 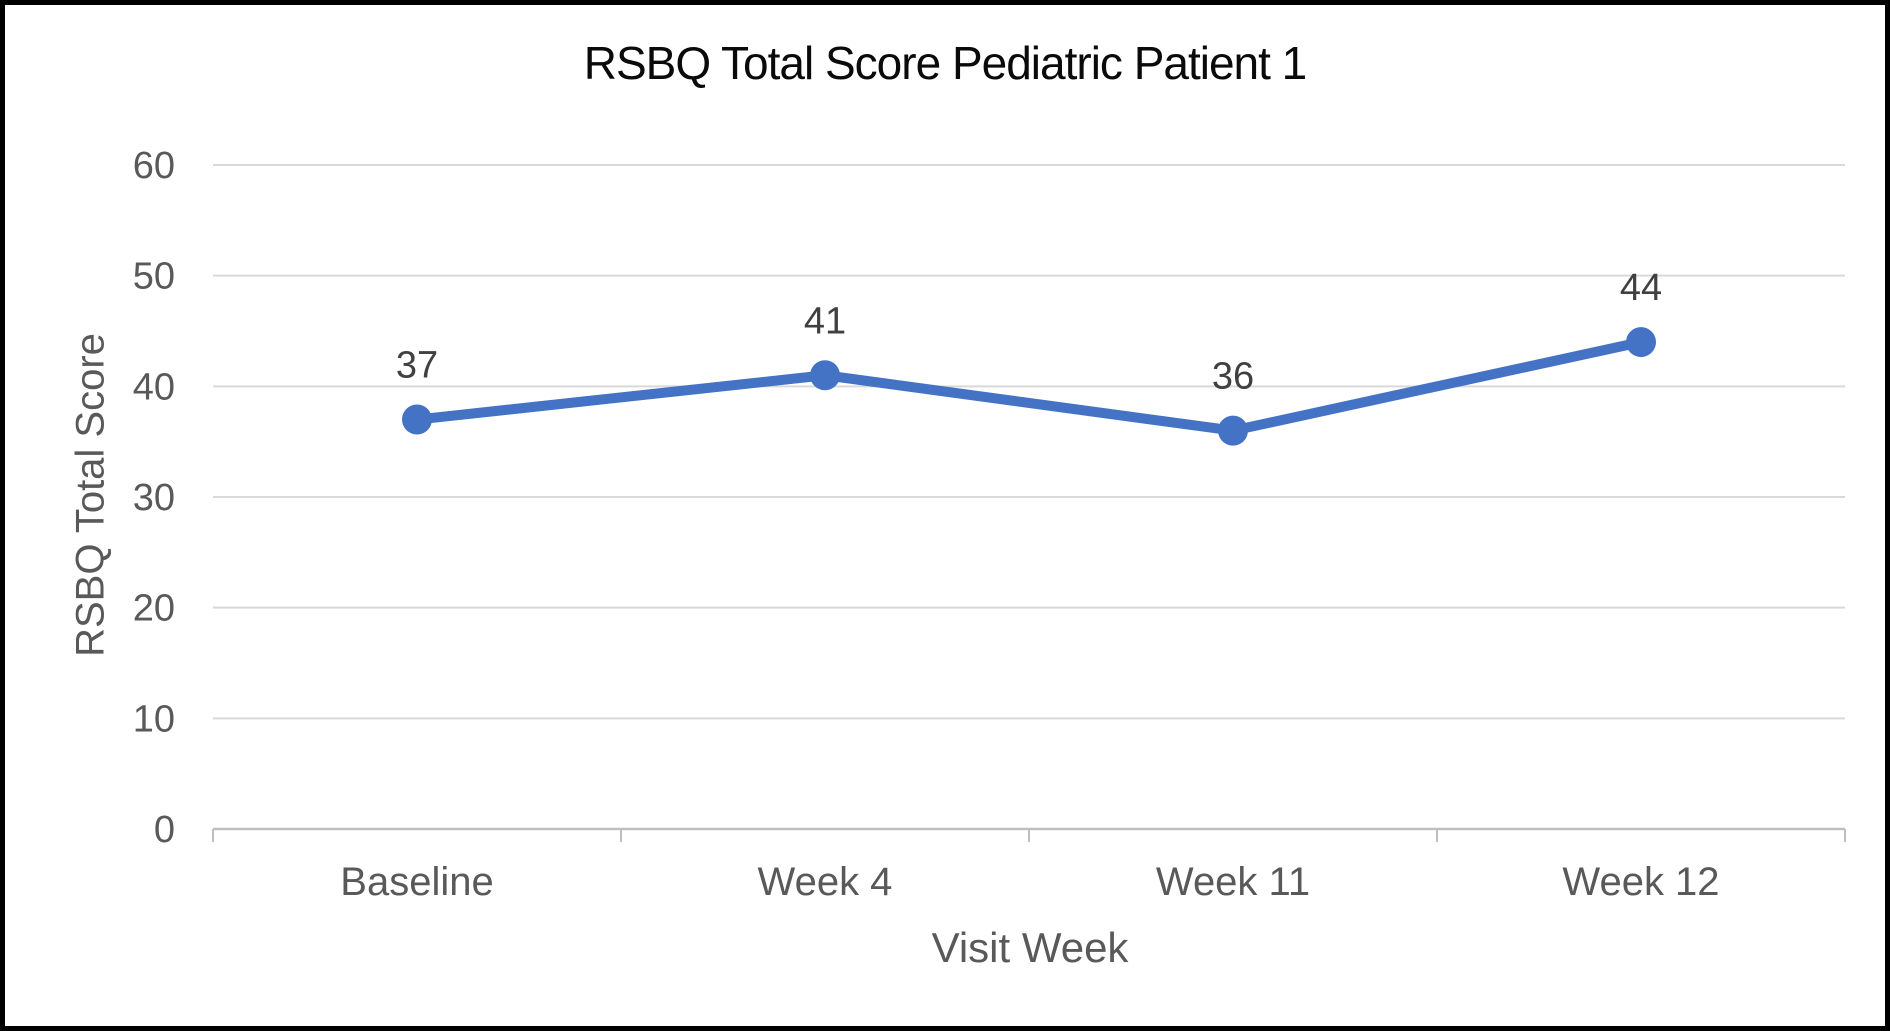 I want to click on category-label: Week 4, so click(x=825, y=882).